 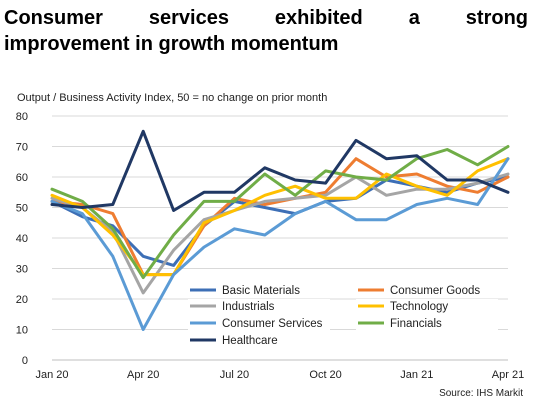 I want to click on y-tick-label: 70, so click(x=22, y=148).